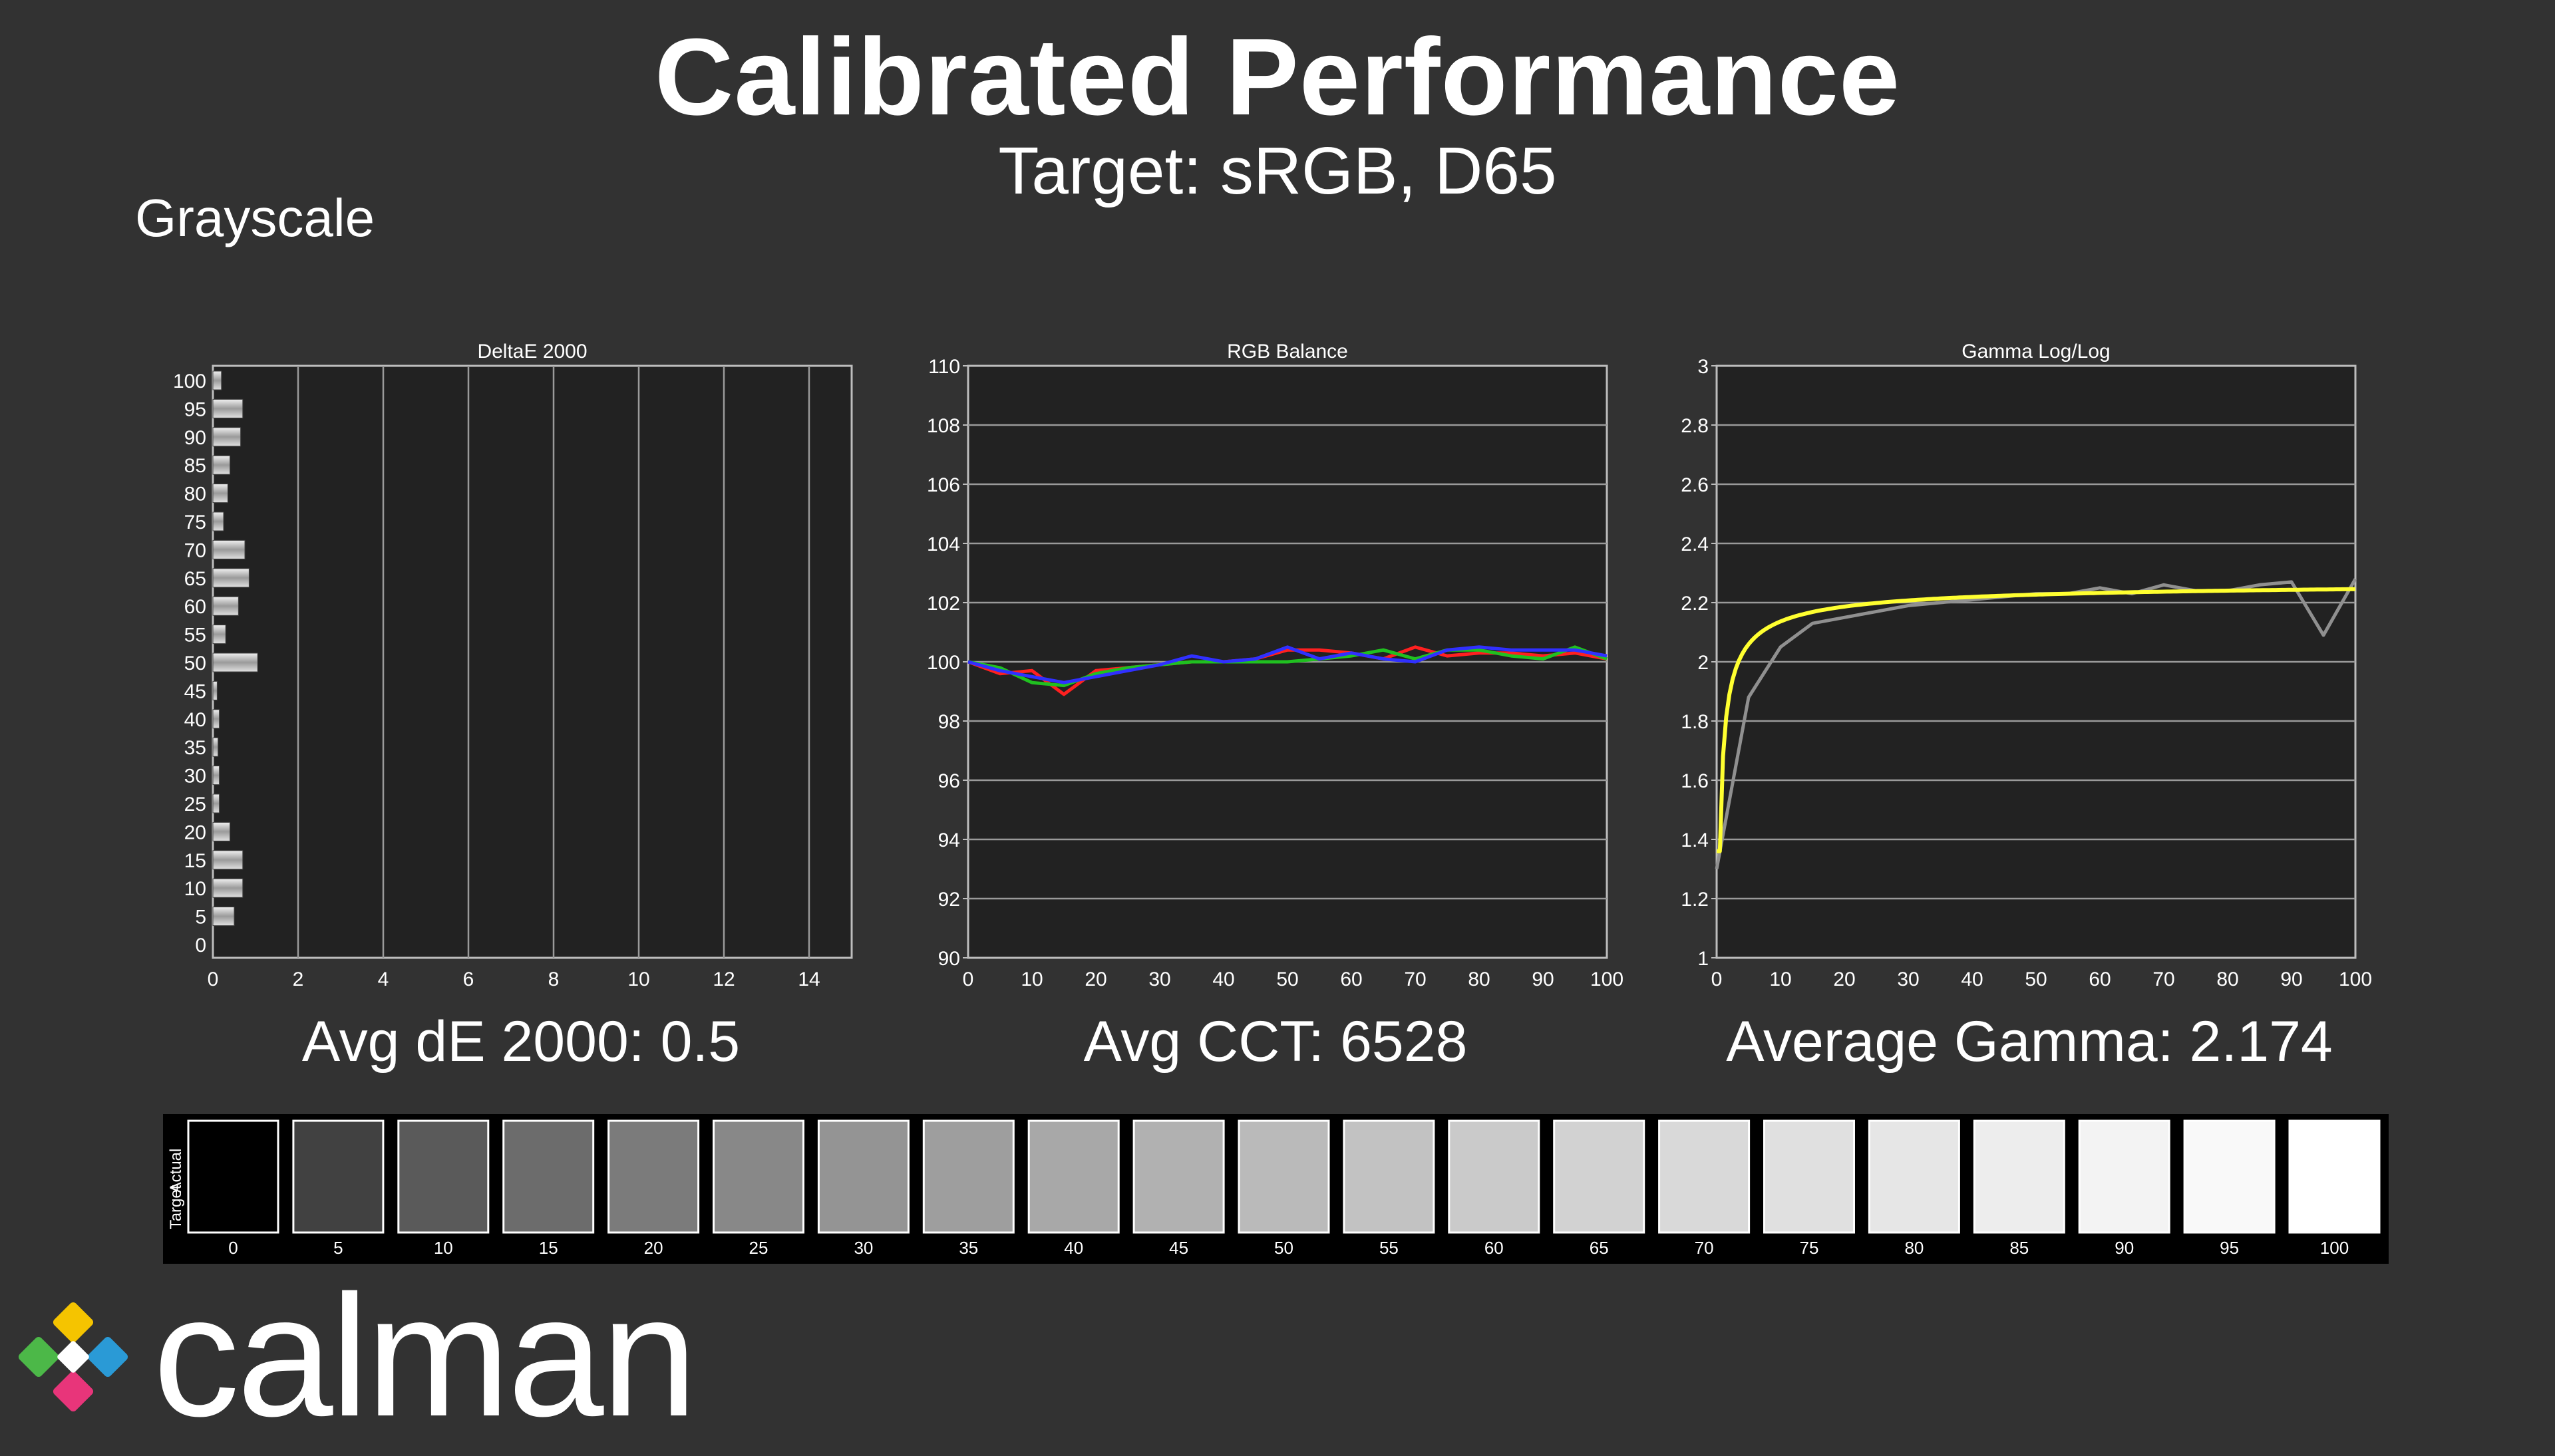 Image resolution: width=2555 pixels, height=1456 pixels. I want to click on calman-logo-text: calman, so click(425, 1356).